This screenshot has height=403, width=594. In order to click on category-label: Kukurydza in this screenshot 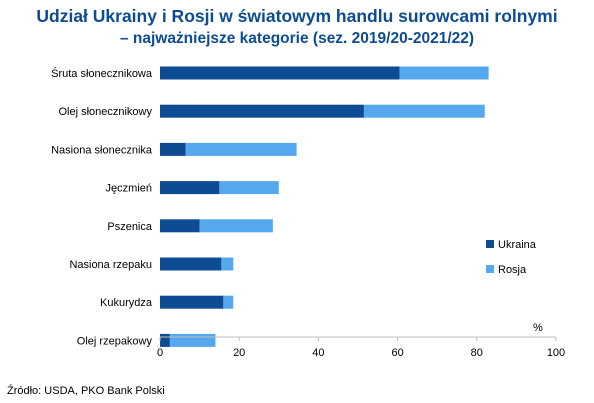, I will do `click(126, 303)`.